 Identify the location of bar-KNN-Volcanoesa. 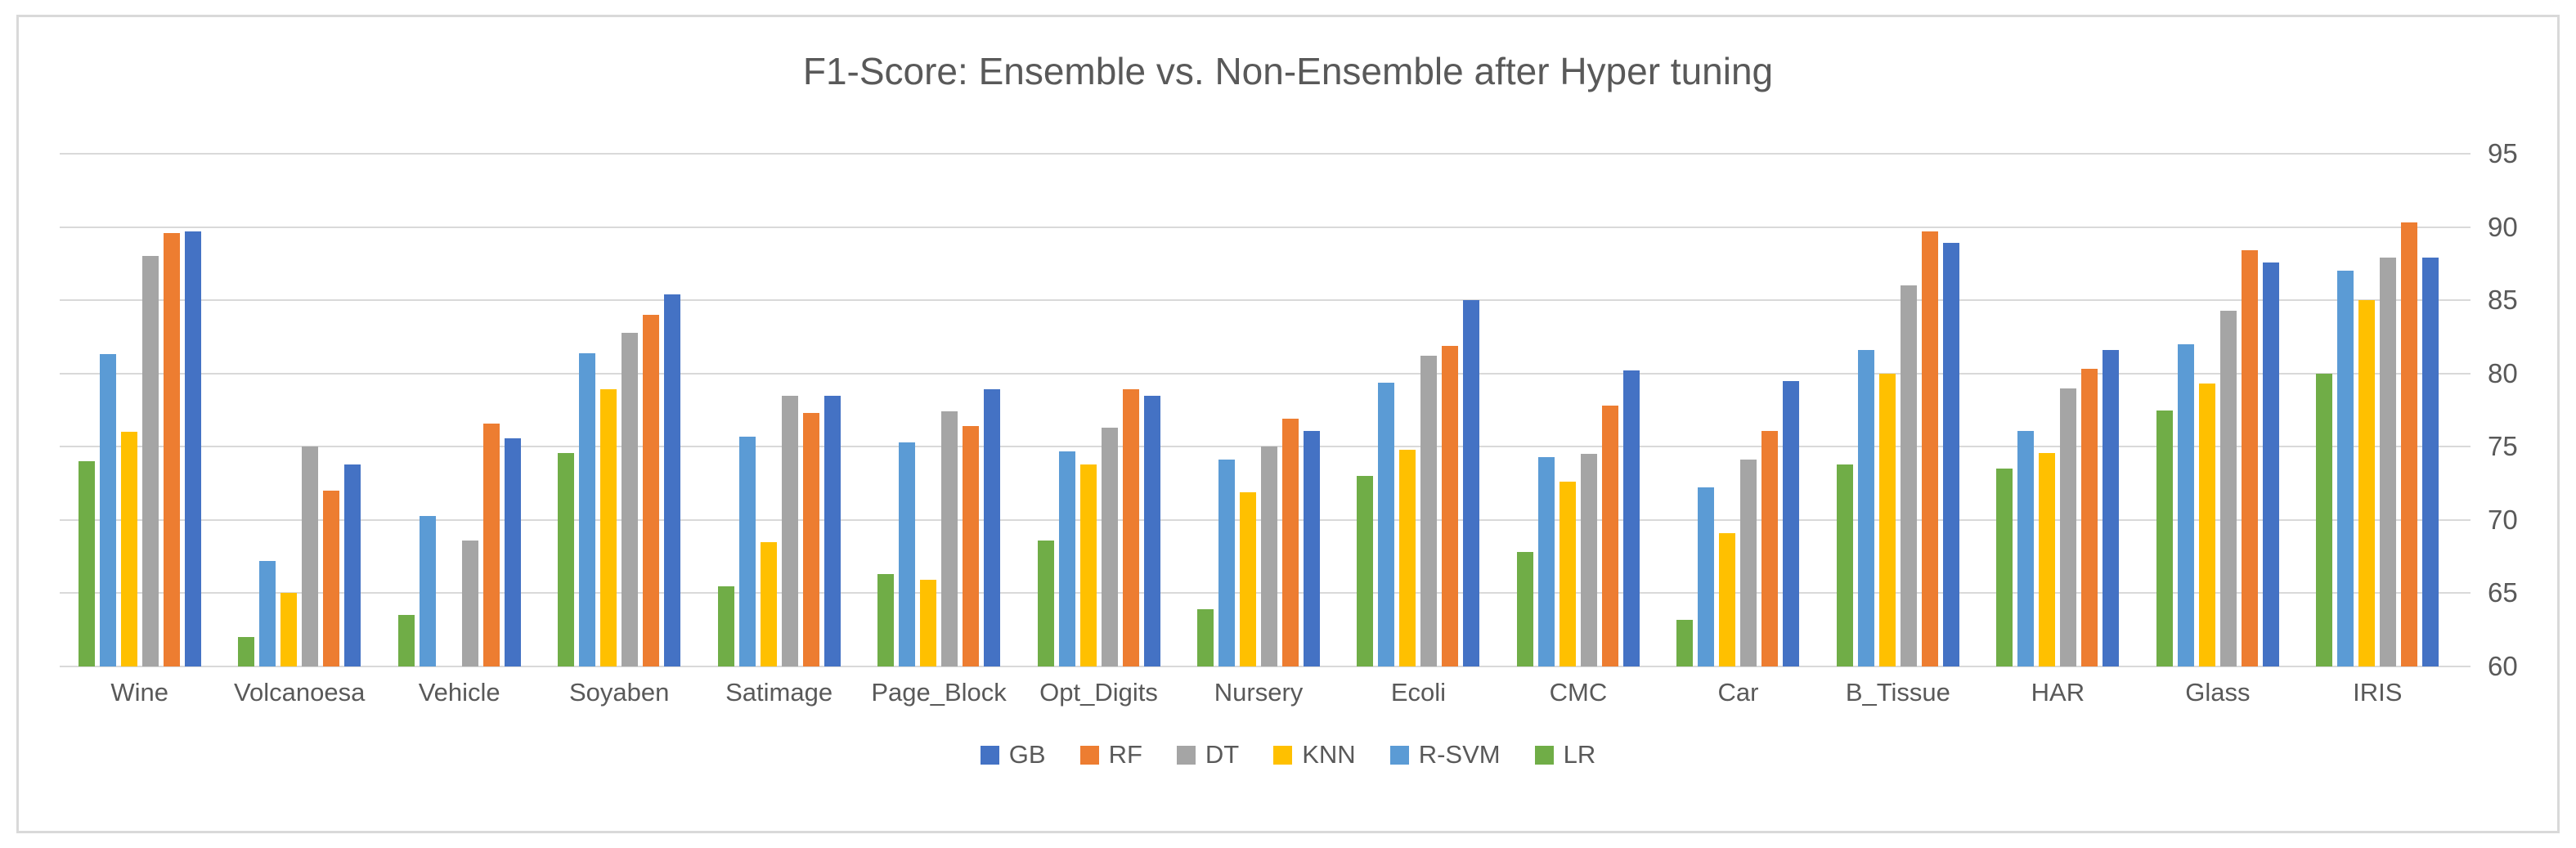
(289, 630).